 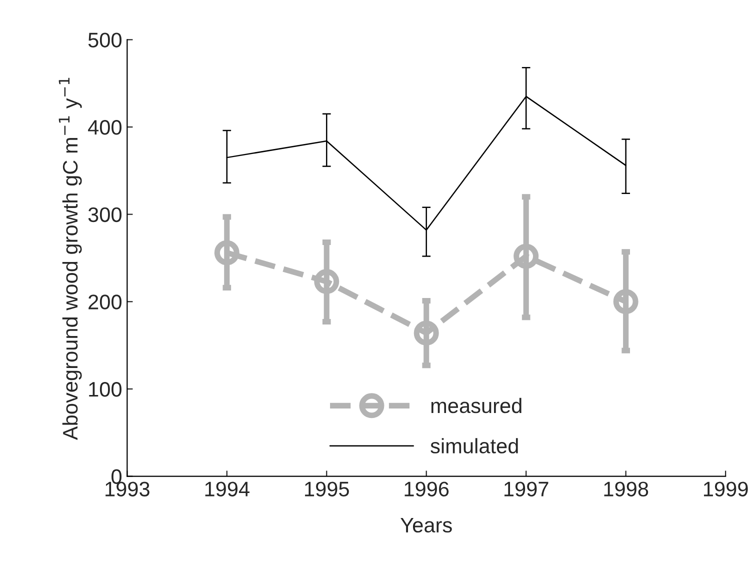 I want to click on x-tick-label: 1997, so click(x=526, y=489).